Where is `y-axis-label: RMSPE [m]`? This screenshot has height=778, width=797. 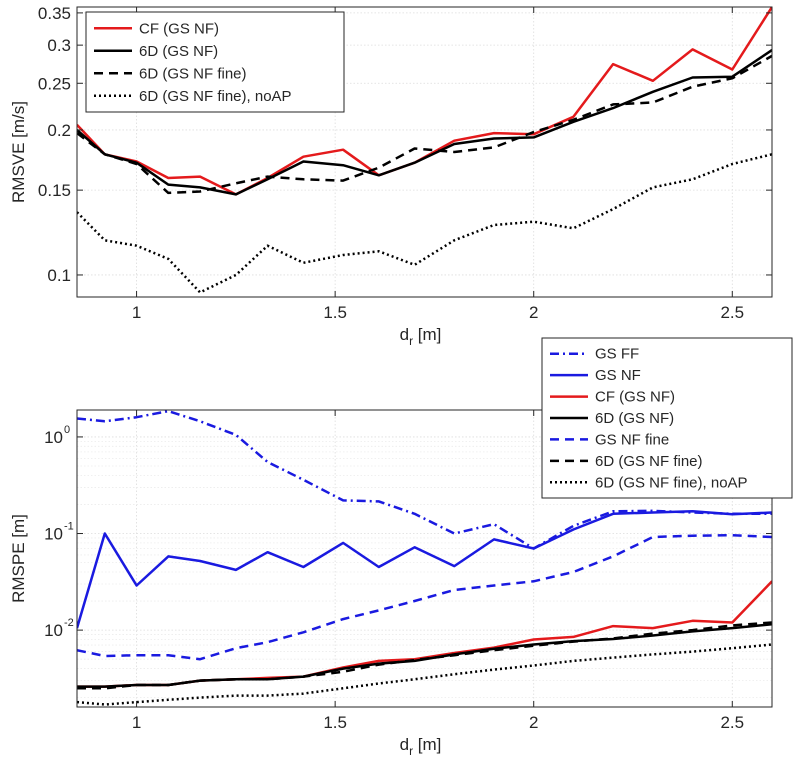
y-axis-label: RMSPE [m] is located at coordinates (18, 558).